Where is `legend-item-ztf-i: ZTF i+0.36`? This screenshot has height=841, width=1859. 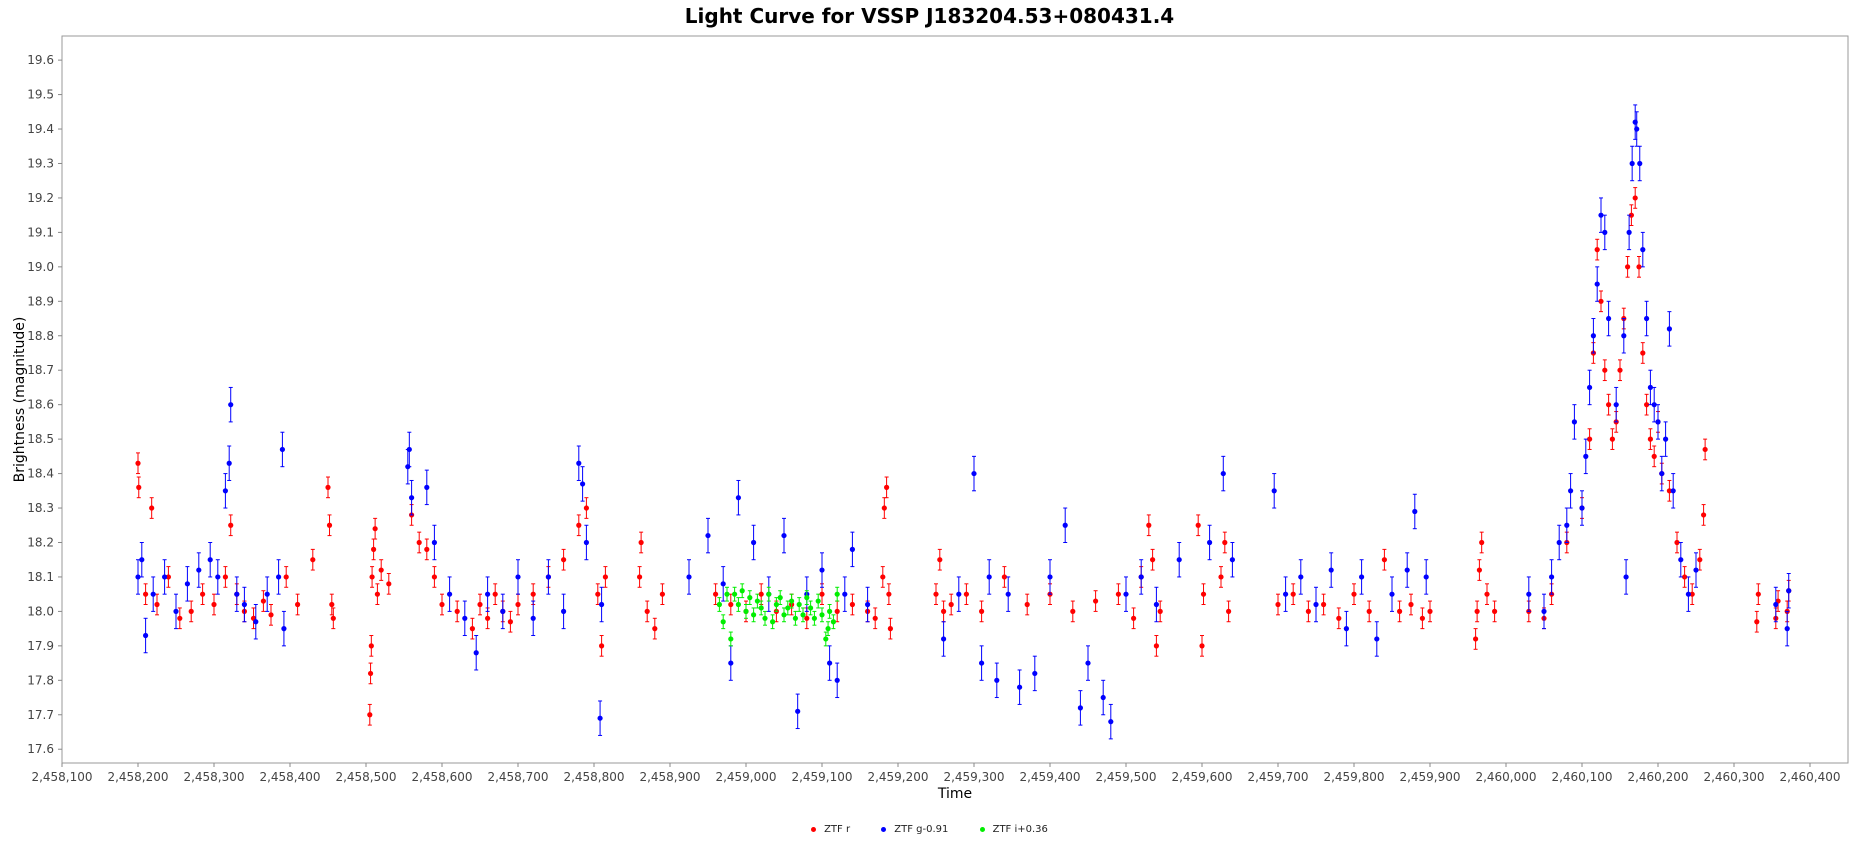 legend-item-ztf-i: ZTF i+0.36 is located at coordinates (1013, 829).